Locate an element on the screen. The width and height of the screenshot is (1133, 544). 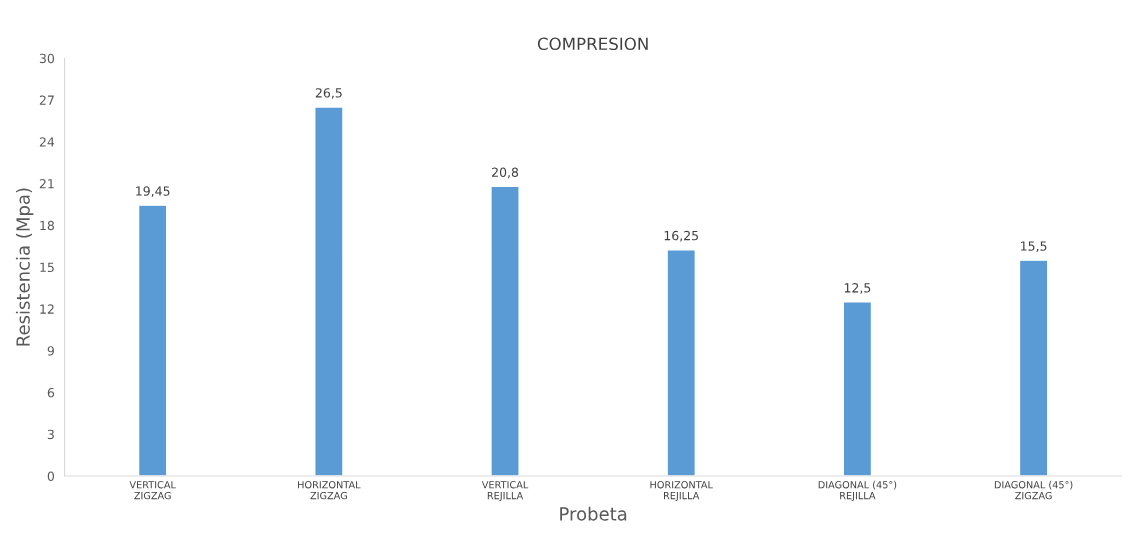
y-tick-label: 30 is located at coordinates (47, 58).